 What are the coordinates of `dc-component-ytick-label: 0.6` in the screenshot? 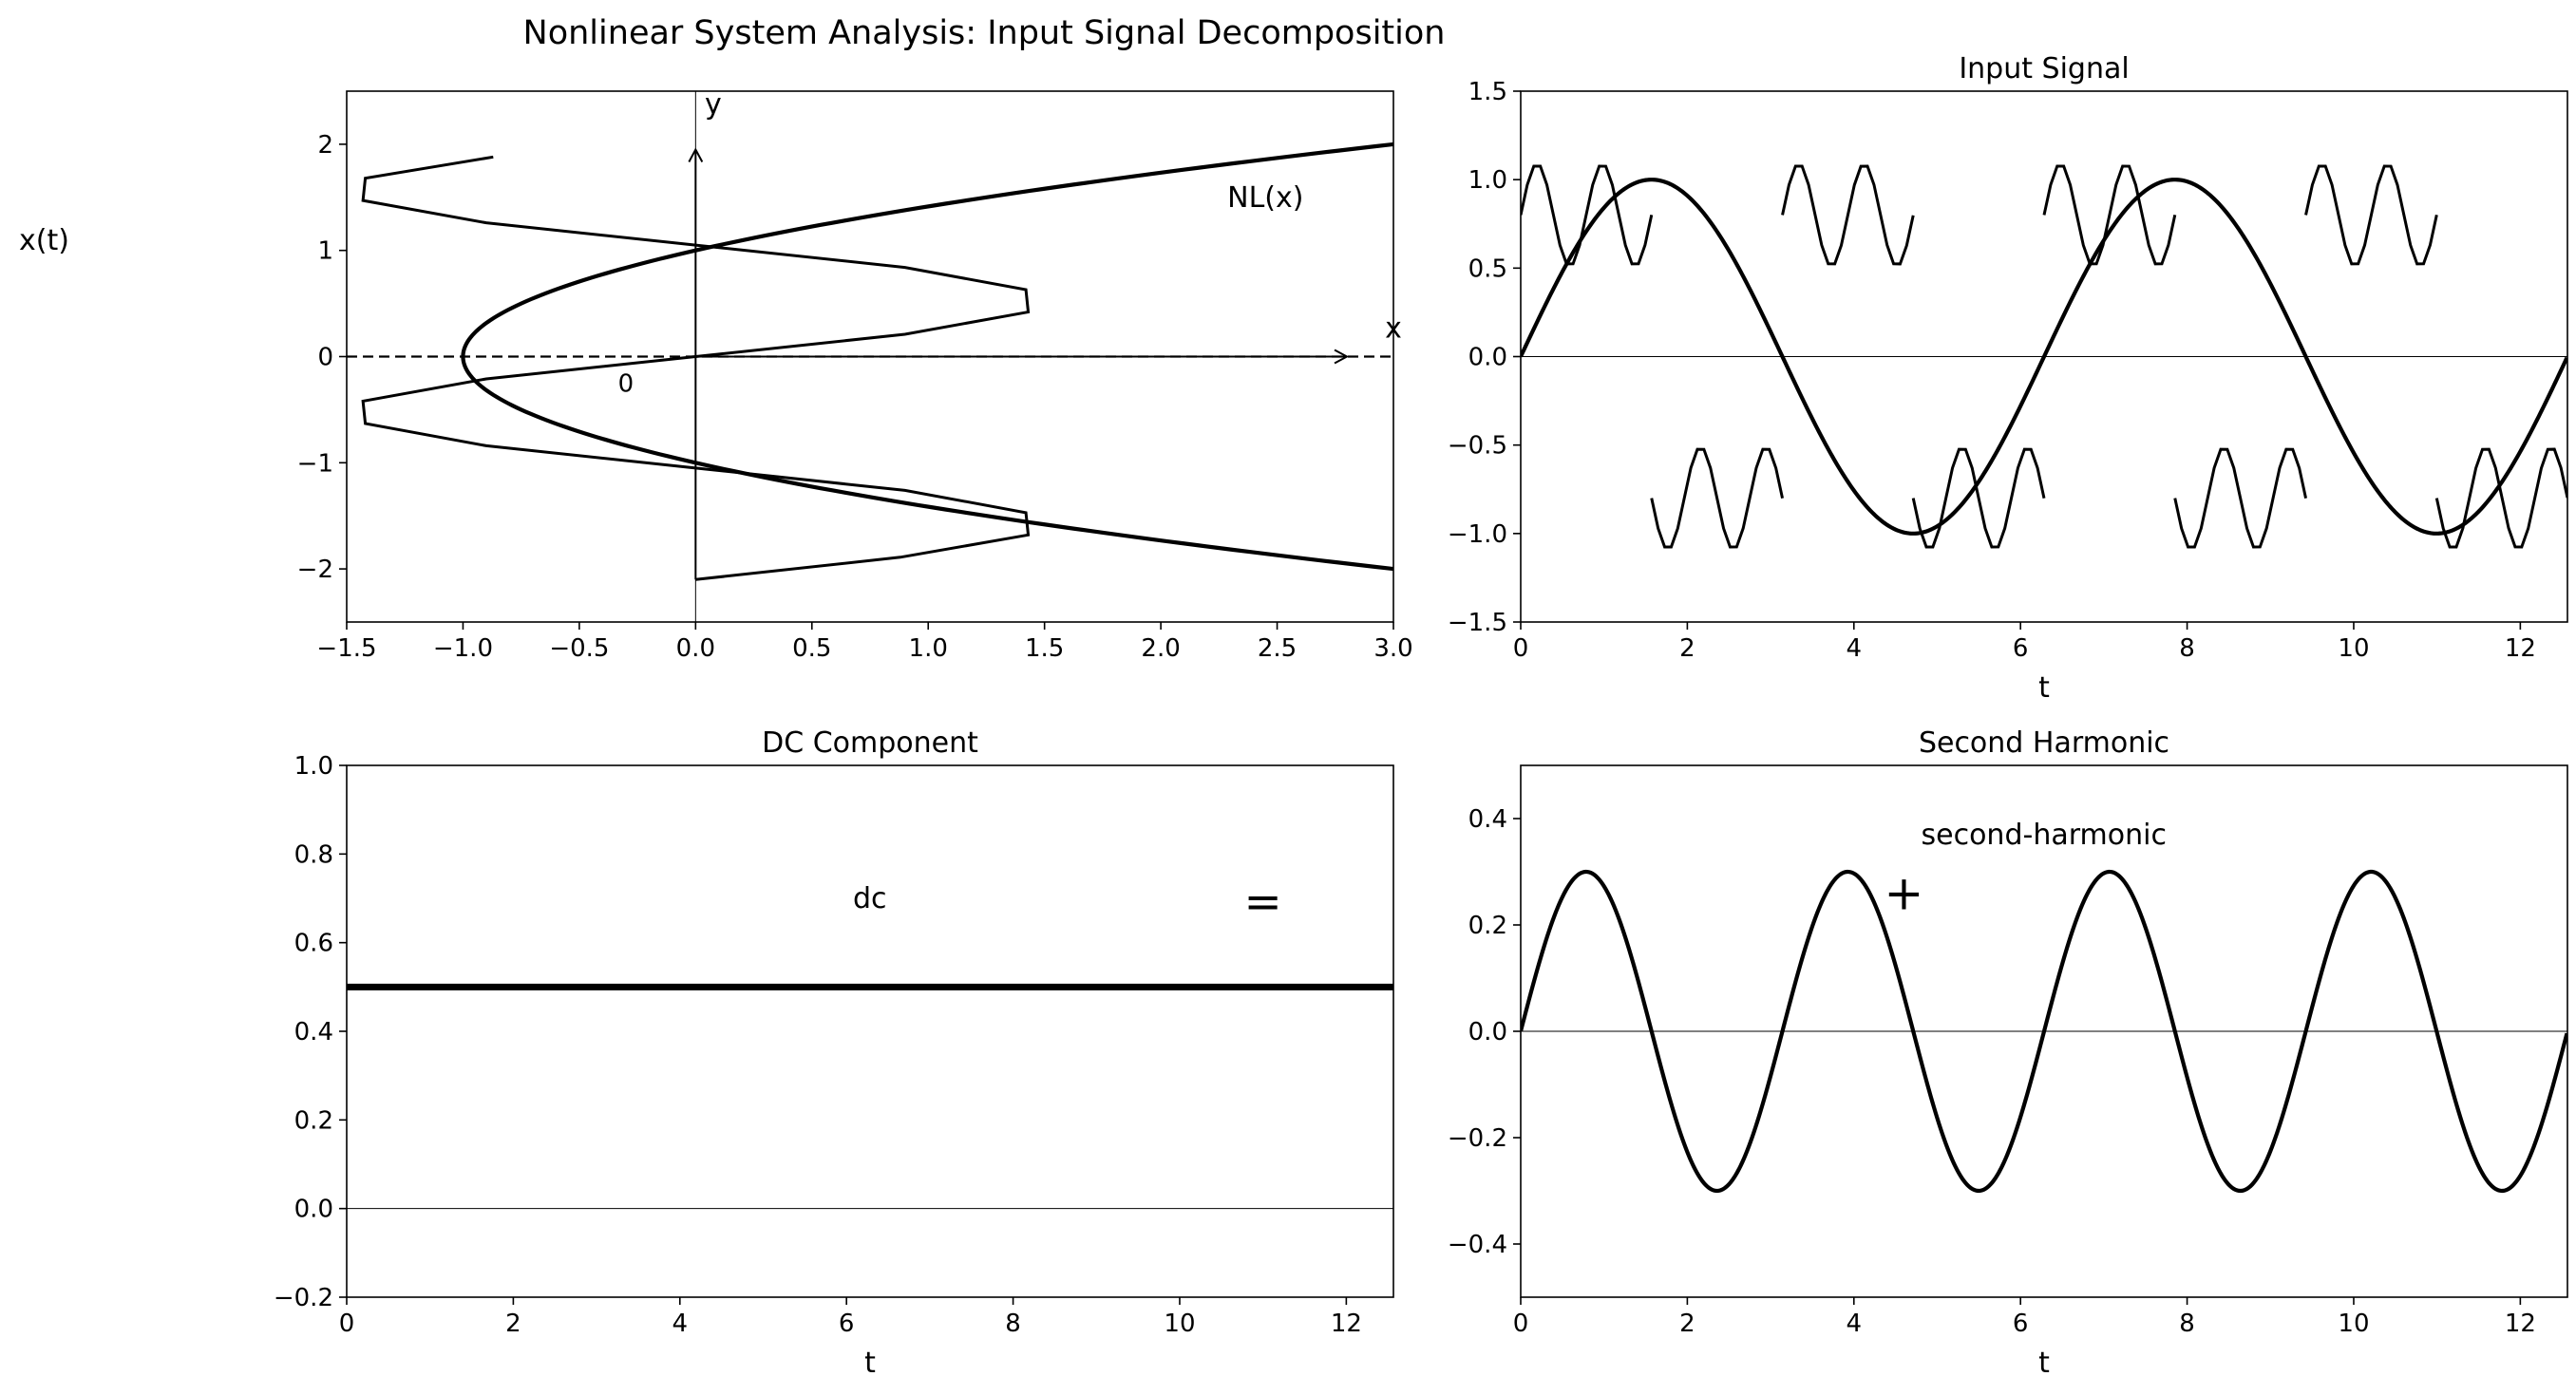 It's located at (313, 944).